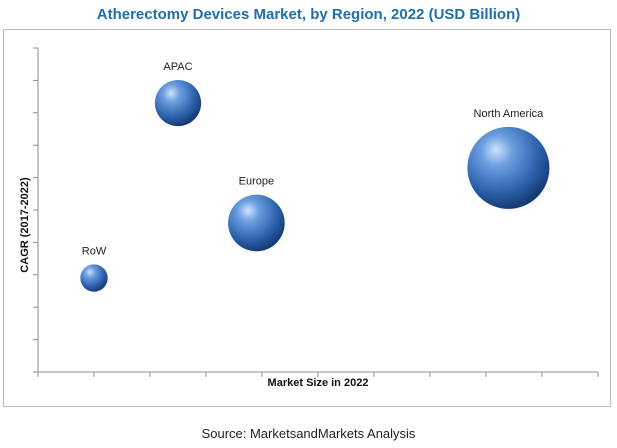 The height and width of the screenshot is (448, 617). I want to click on bubble-row: RoW, so click(95, 269).